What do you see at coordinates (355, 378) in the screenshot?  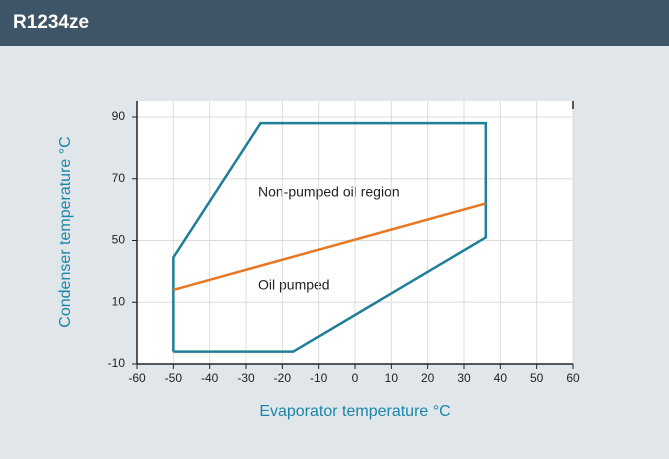 I see `x-tick-label: 0` at bounding box center [355, 378].